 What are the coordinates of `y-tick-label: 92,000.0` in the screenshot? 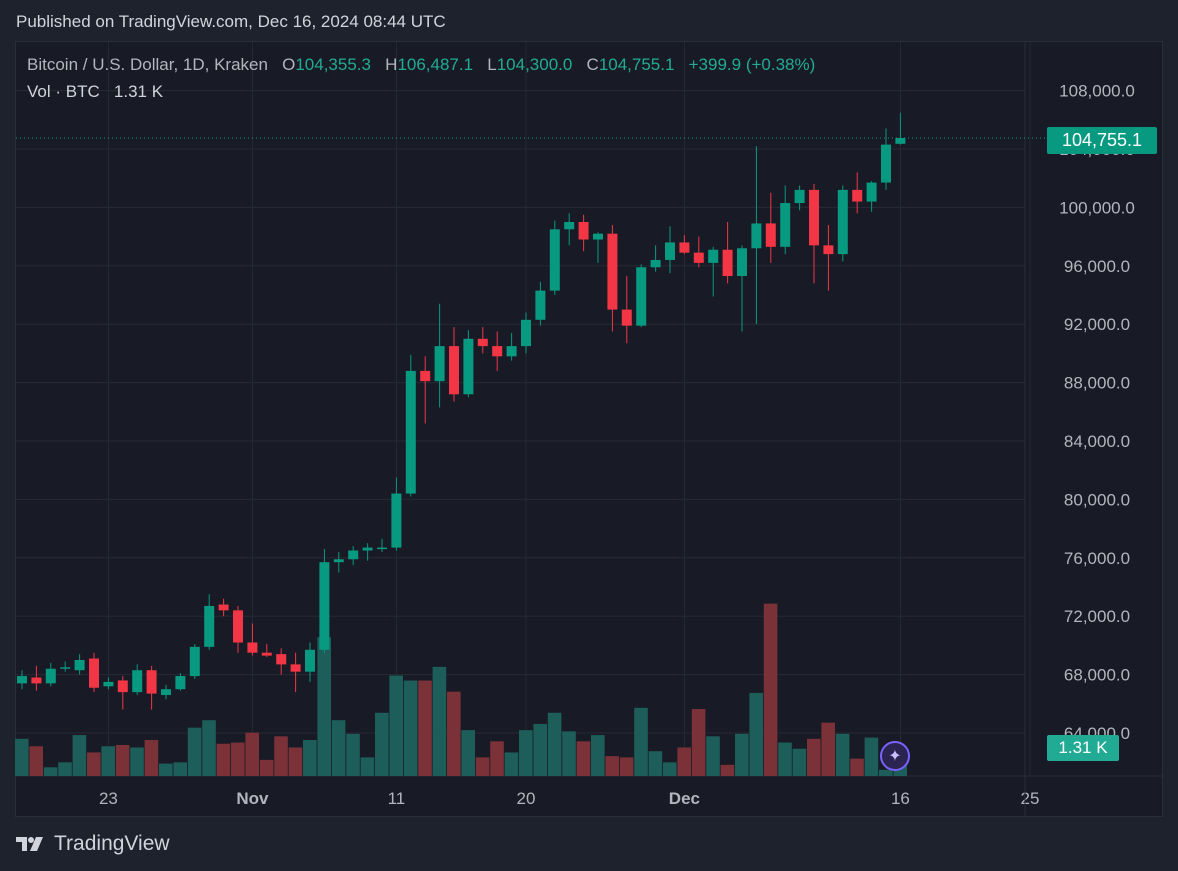 It's located at (1097, 324).